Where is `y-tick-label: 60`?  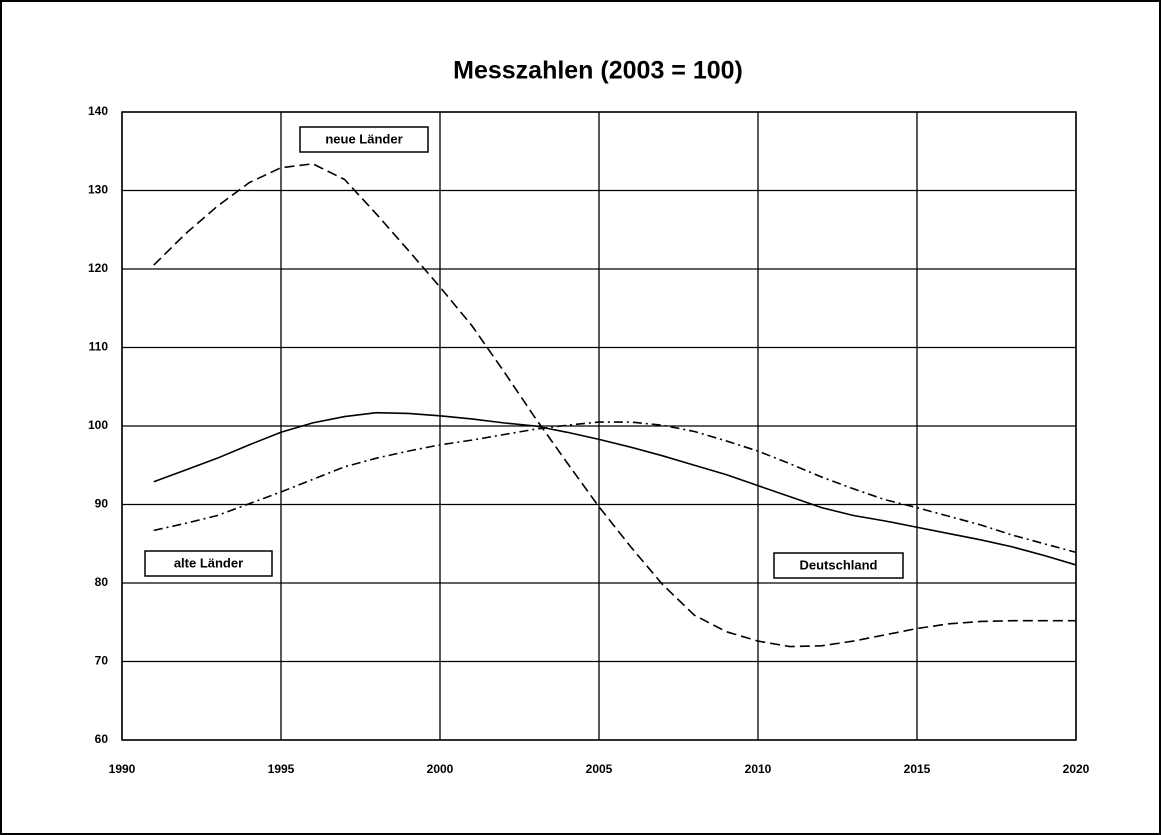 y-tick-label: 60 is located at coordinates (102, 739).